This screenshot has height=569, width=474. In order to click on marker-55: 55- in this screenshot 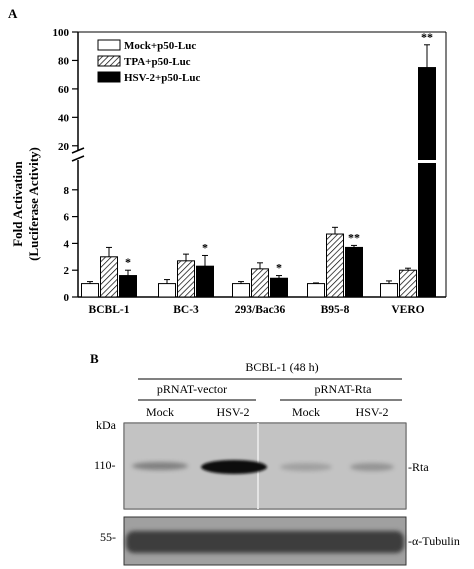, I will do `click(108, 537)`.